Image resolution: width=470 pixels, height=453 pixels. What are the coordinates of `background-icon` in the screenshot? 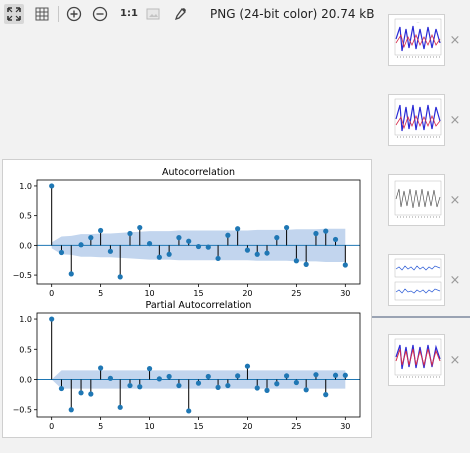 It's located at (153, 14).